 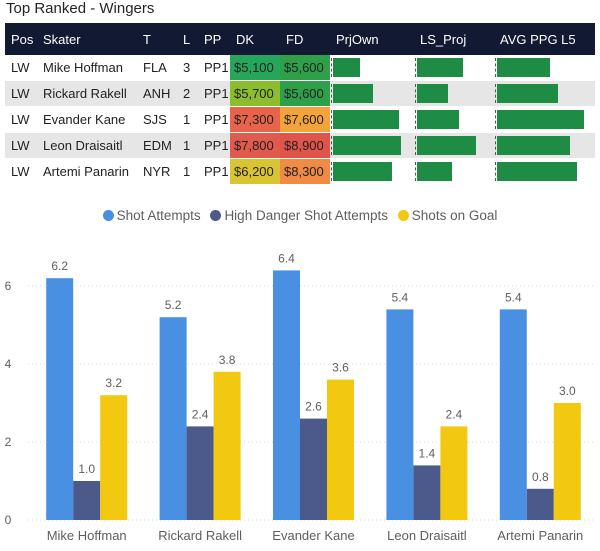 What do you see at coordinates (372, 39) in the screenshot?
I see `header-prj-own: PrjOwn` at bounding box center [372, 39].